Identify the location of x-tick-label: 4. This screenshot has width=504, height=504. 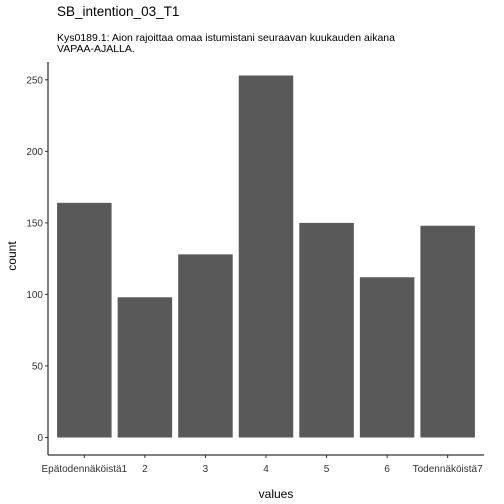
(266, 469).